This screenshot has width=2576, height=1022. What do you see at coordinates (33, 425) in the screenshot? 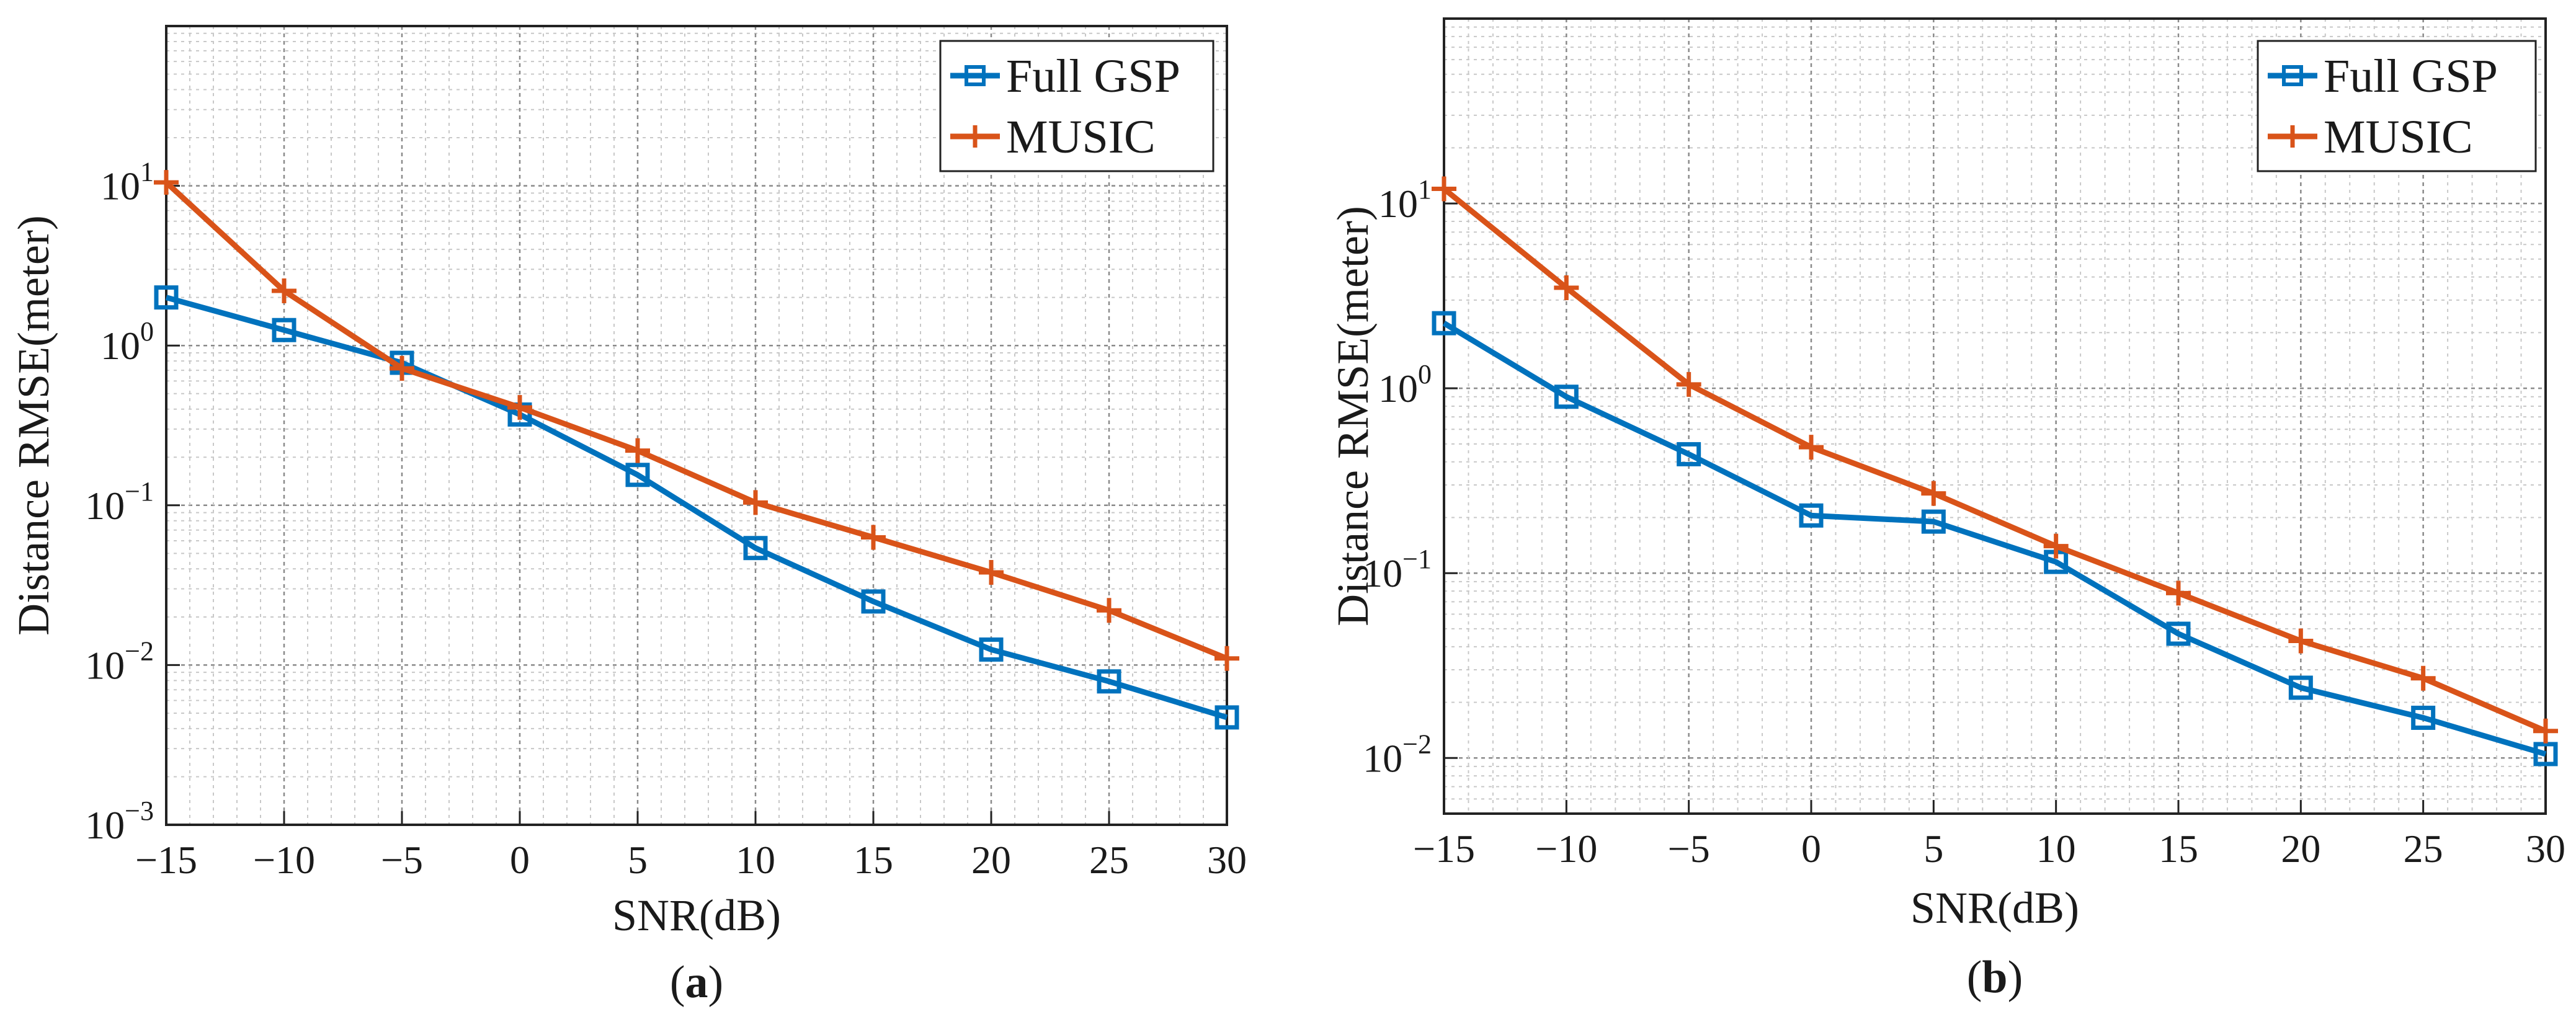
I see `y-axis-label: Distance RMSE(meter)` at bounding box center [33, 425].